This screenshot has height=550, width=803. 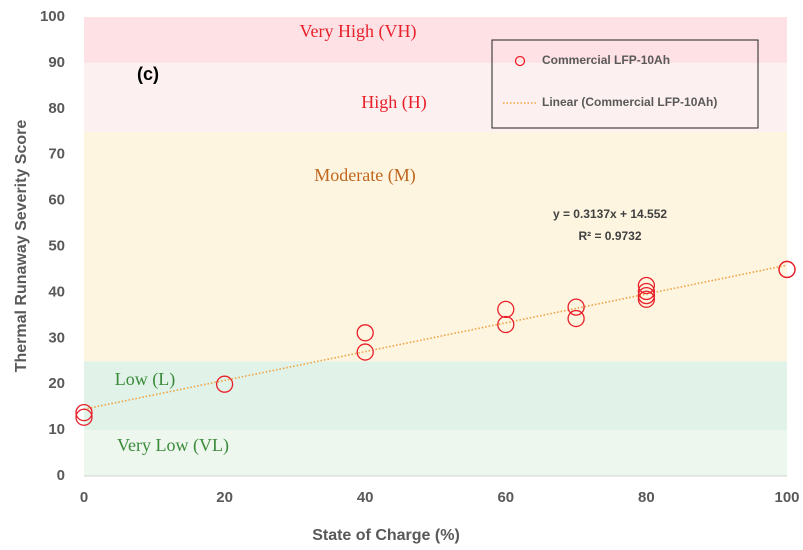 I want to click on x-tick-label: 80, so click(x=646, y=497).